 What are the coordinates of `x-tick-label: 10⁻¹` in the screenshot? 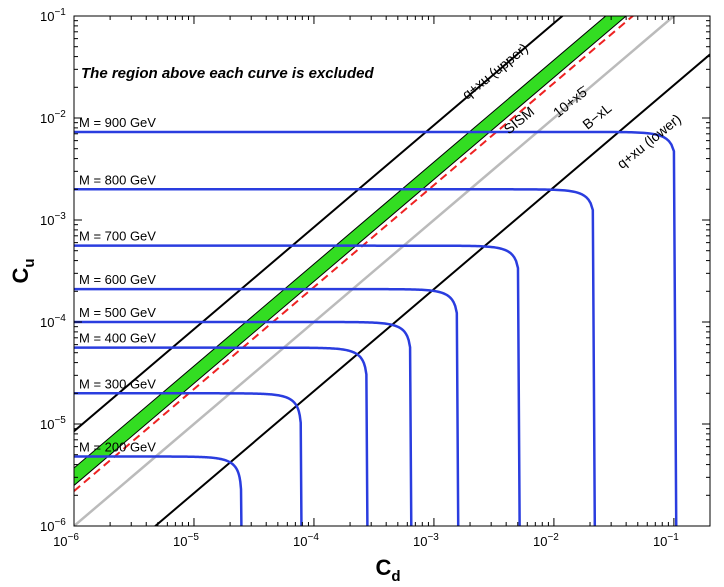 It's located at (666, 540).